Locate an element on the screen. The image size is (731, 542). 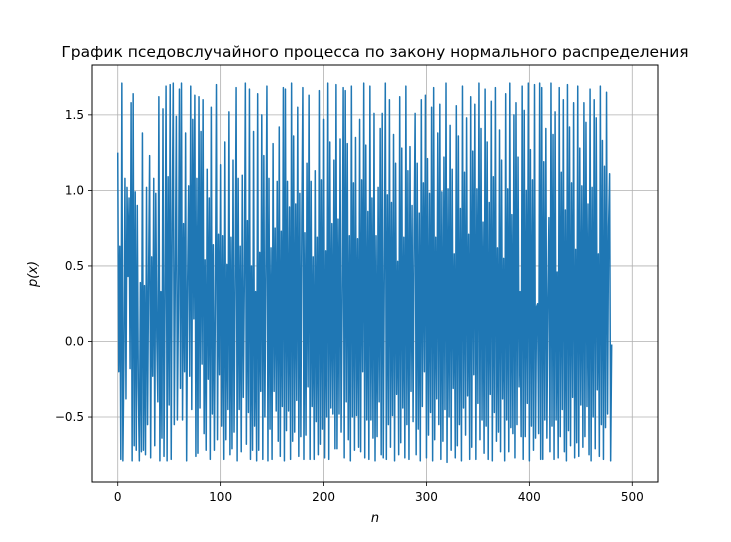
x-tick-label: 100 is located at coordinates (220, 497).